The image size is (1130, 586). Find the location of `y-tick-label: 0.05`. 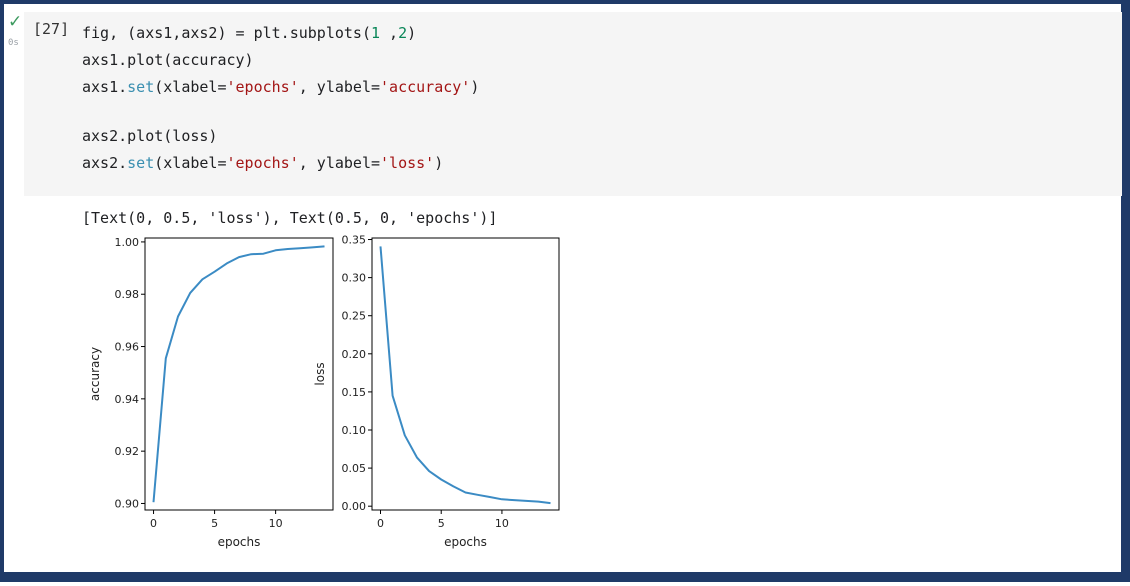

y-tick-label: 0.05 is located at coordinates (354, 468).